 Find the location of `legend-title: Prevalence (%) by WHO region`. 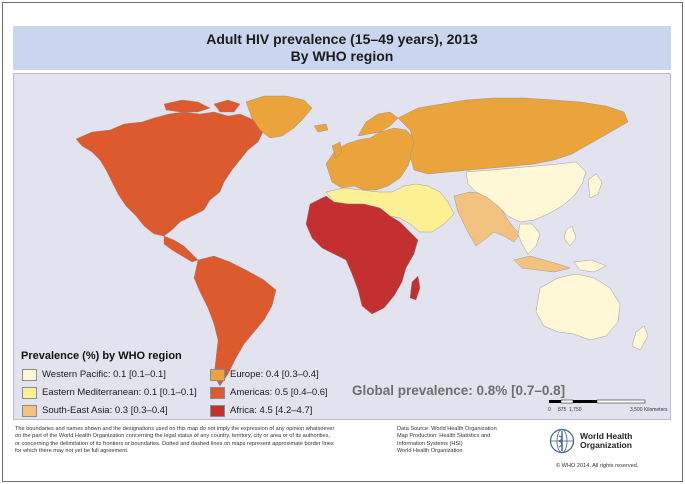

legend-title: Prevalence (%) by WHO region is located at coordinates (101, 356).